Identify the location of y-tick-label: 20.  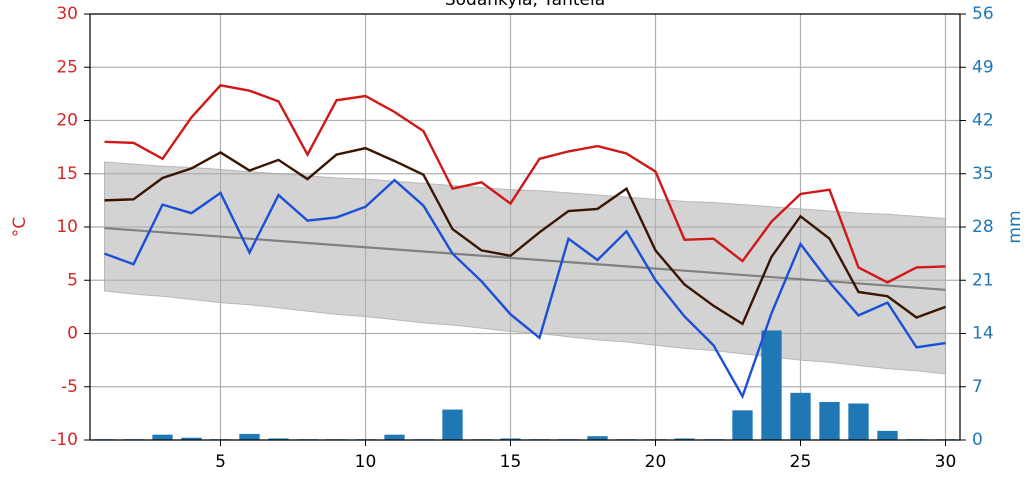
(67, 121).